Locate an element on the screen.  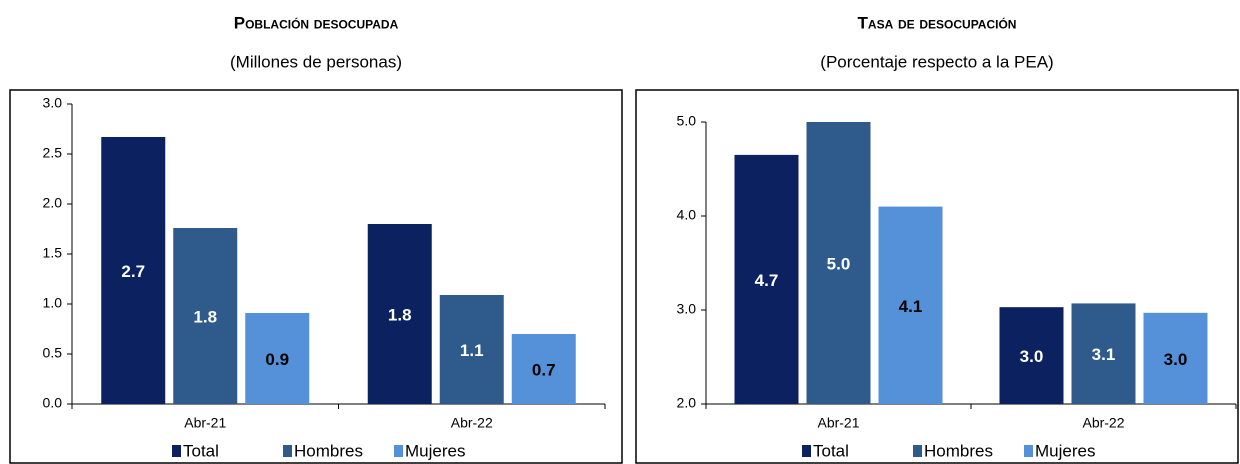
chart-title: Tasa de desocupación is located at coordinates (937, 22).